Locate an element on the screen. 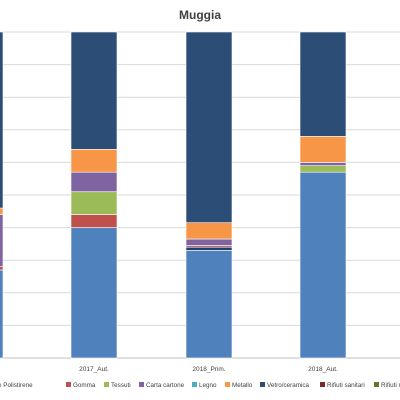 This screenshot has height=400, width=400. legend-label: Vetro/ceramica is located at coordinates (288, 385).